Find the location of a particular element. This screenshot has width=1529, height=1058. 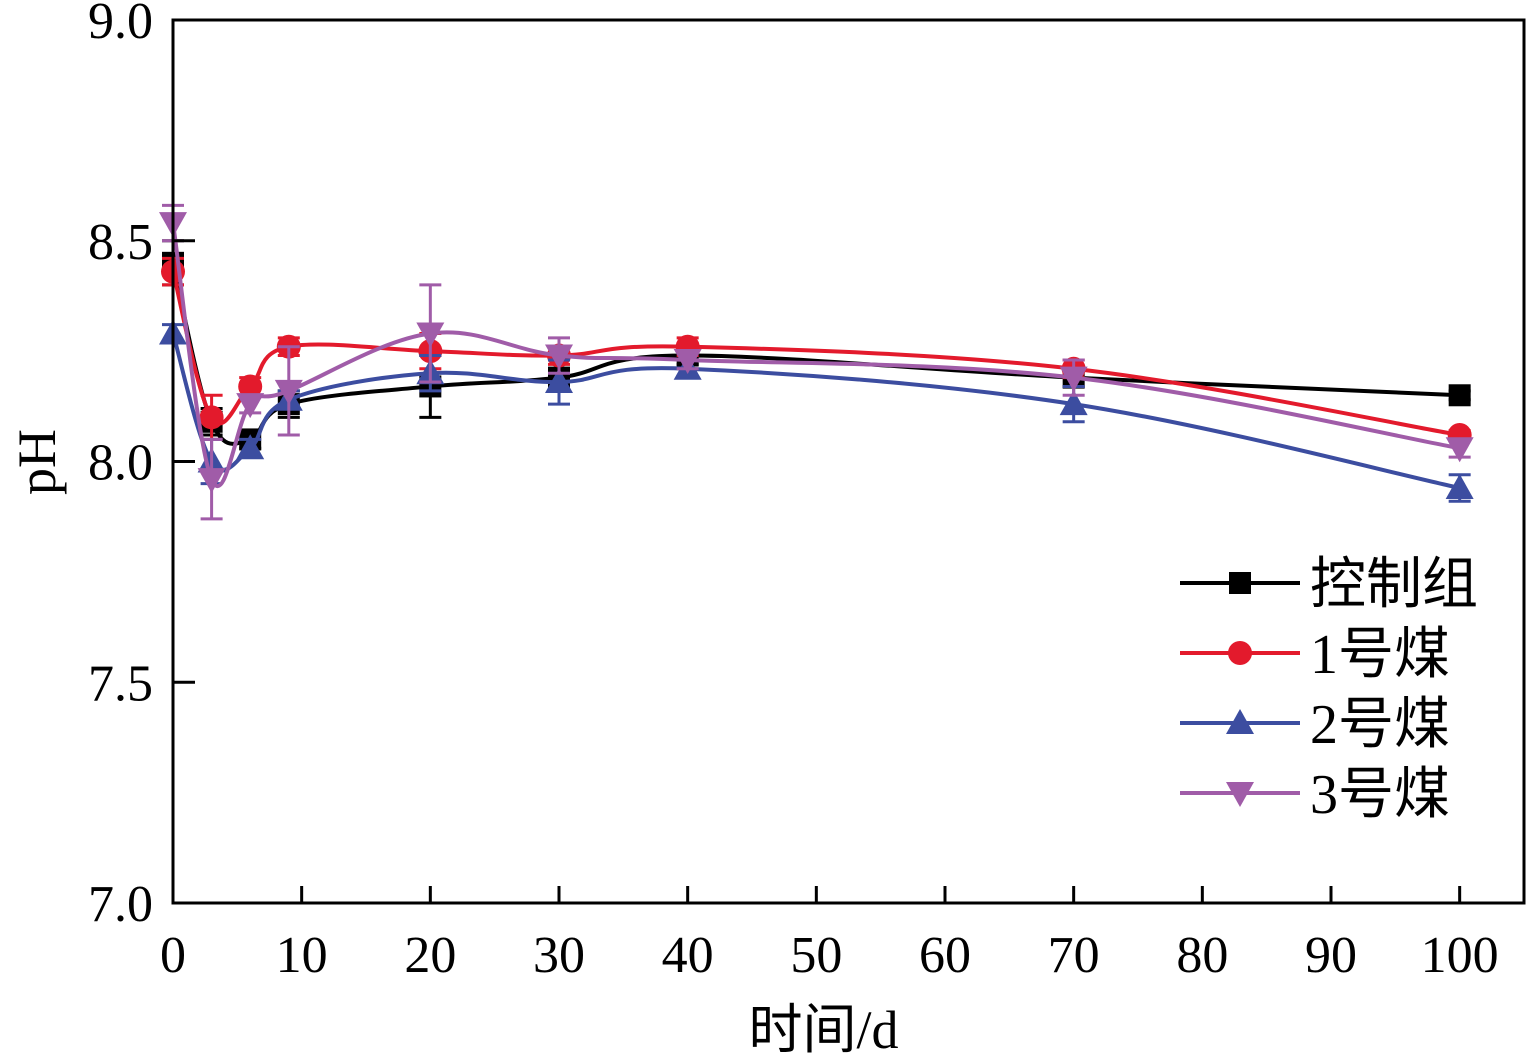

legend-item-1: 1号煤 is located at coordinates (1315, 655).